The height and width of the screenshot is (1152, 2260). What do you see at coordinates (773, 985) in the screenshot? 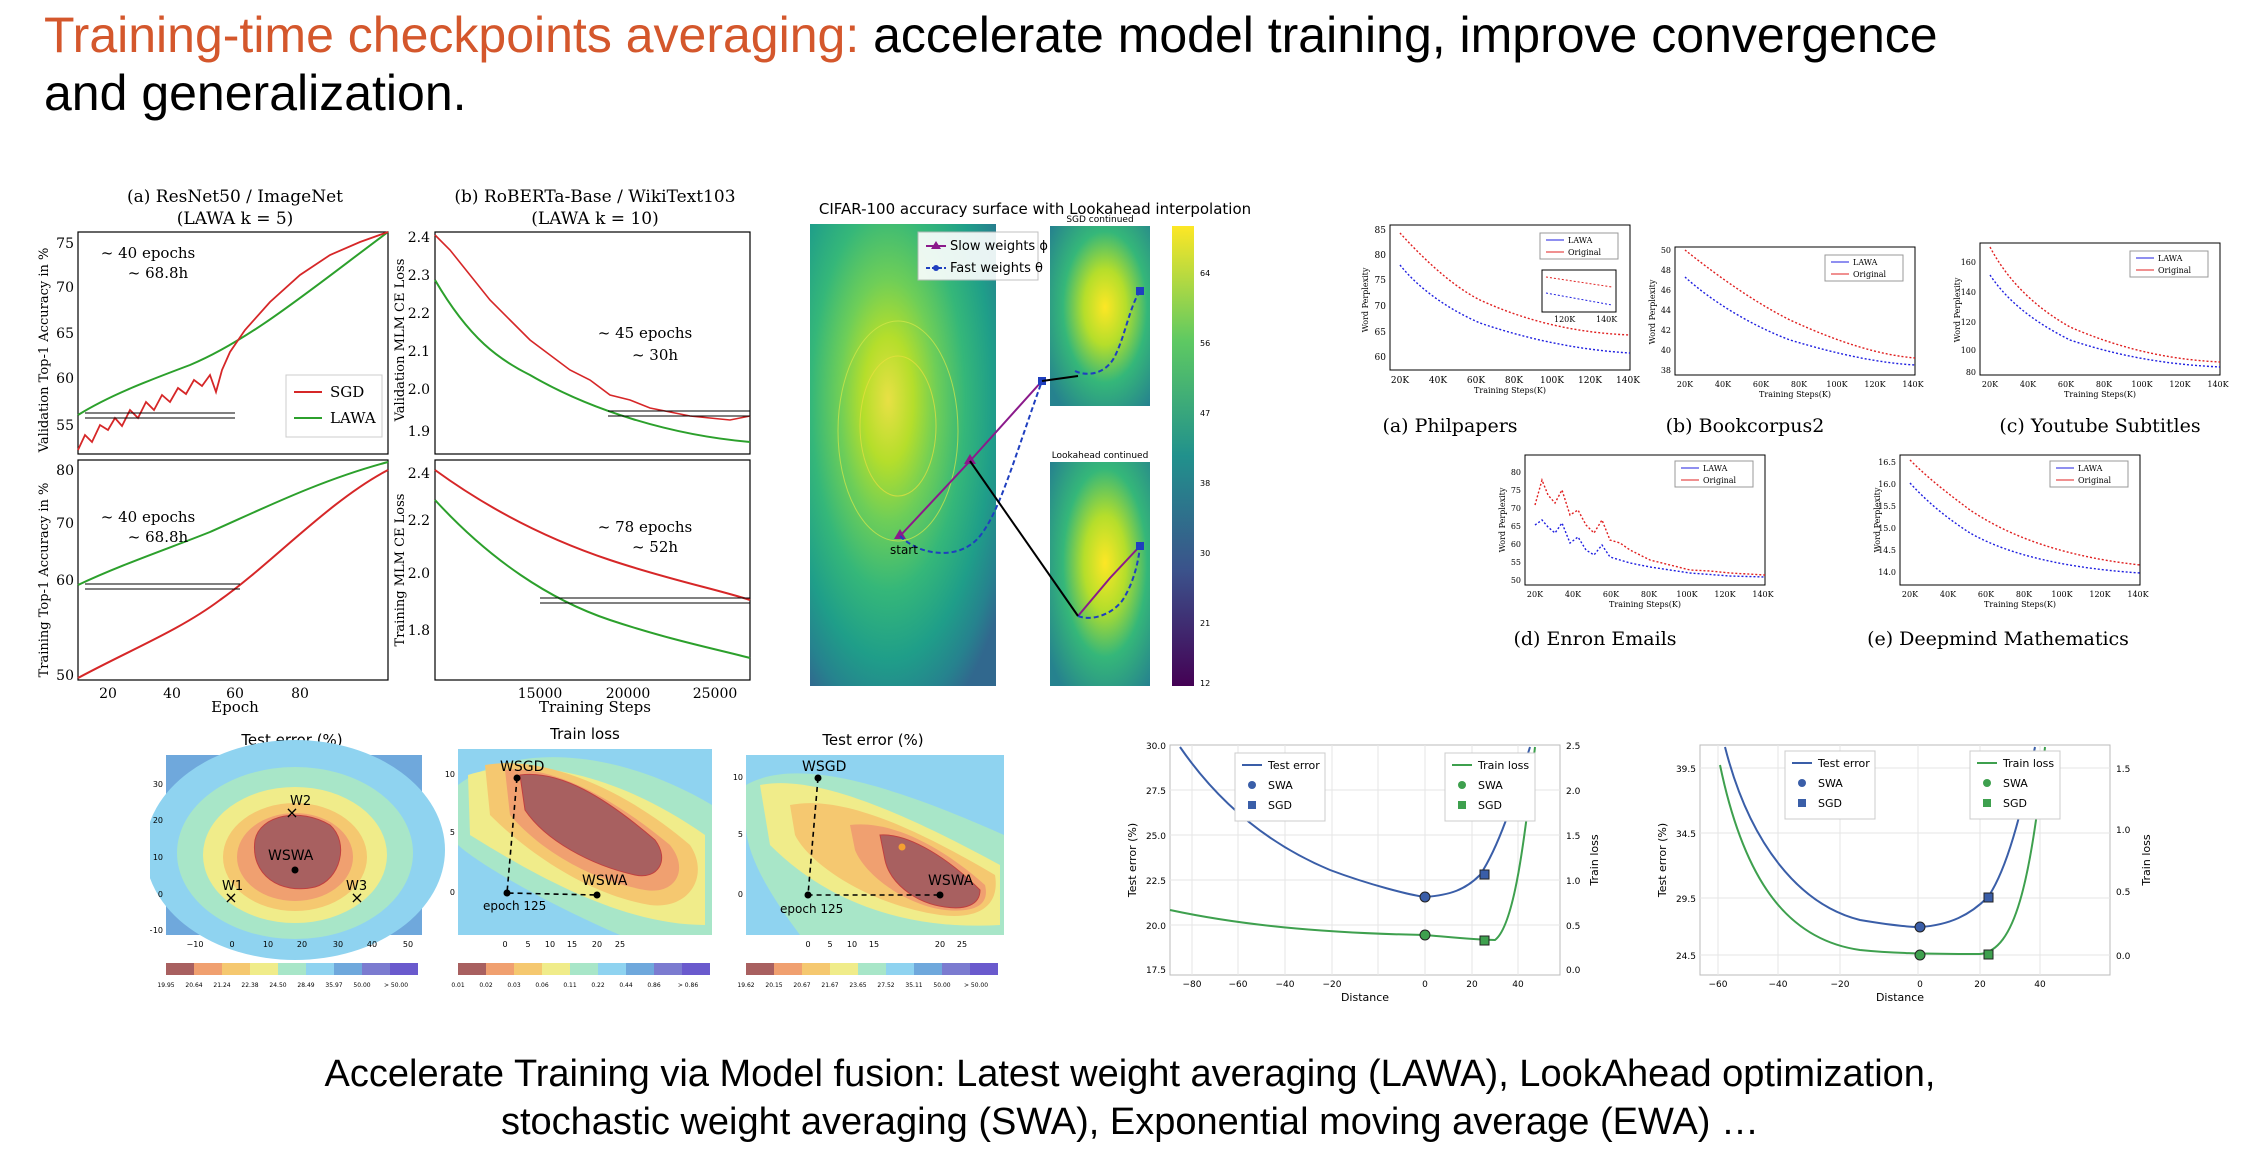
I see `svg-text: 20.15` at bounding box center [773, 985].